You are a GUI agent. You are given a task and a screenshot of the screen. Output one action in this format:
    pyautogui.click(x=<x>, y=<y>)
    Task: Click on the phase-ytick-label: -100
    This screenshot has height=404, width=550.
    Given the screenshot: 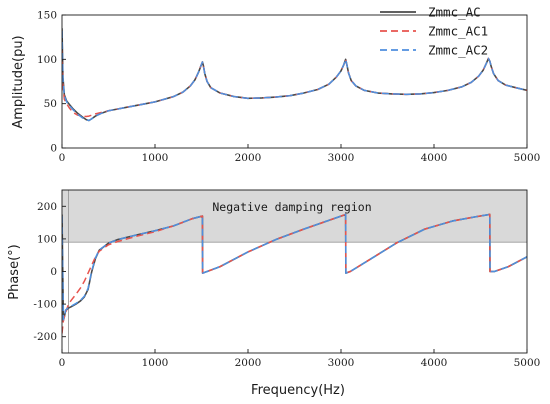 What is the action you would take?
    pyautogui.click(x=45, y=305)
    